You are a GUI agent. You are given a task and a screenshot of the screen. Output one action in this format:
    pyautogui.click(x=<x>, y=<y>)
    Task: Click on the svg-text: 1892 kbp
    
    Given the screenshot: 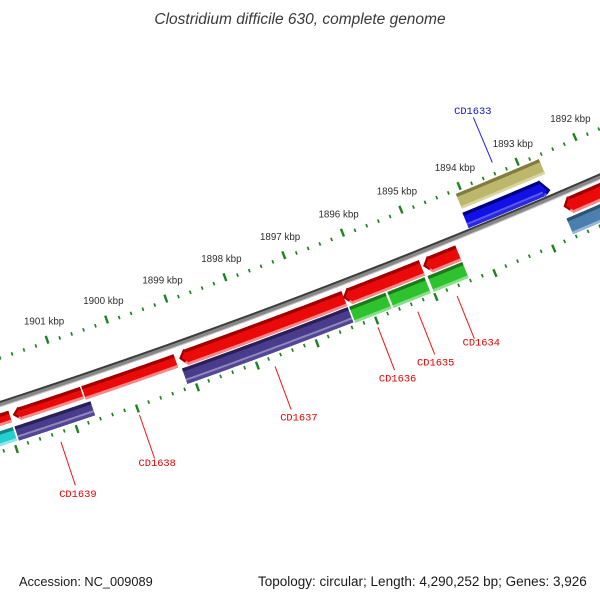 What is the action you would take?
    pyautogui.click(x=570, y=119)
    